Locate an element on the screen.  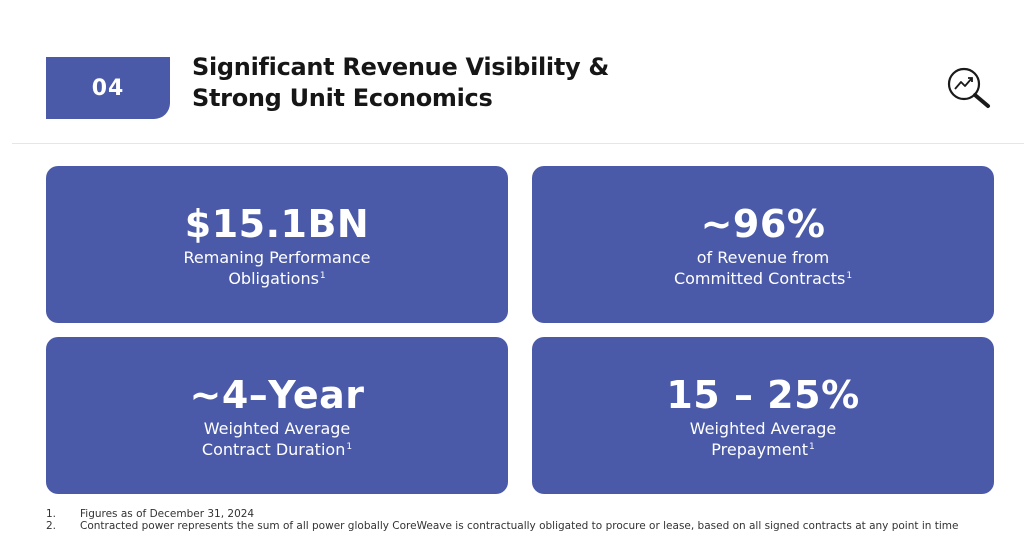
metric-value: ~96% is located at coordinates (763, 223).